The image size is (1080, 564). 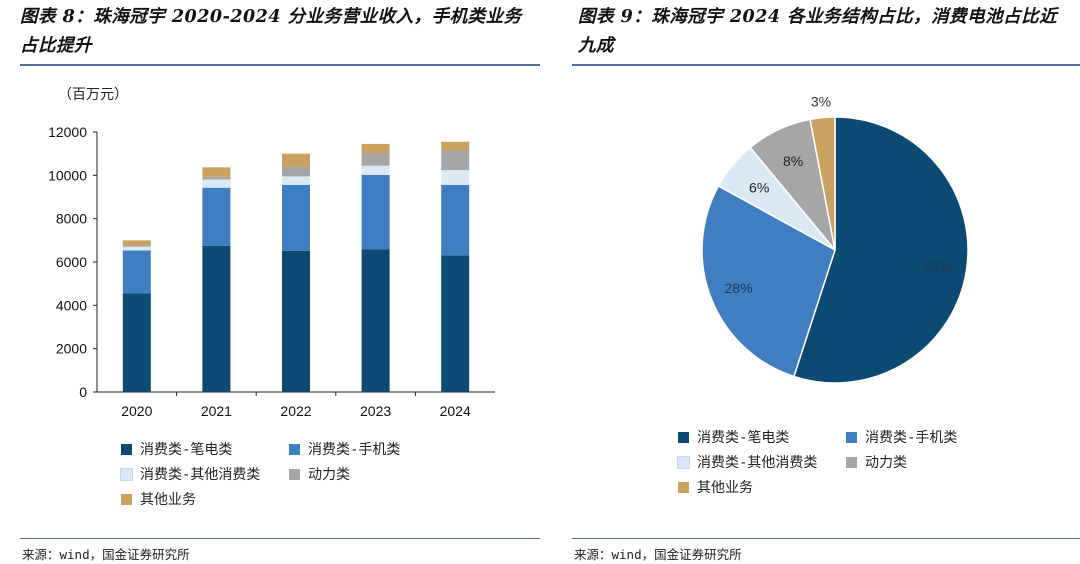 I want to click on bar-segment-series-2-2020, so click(x=136, y=248).